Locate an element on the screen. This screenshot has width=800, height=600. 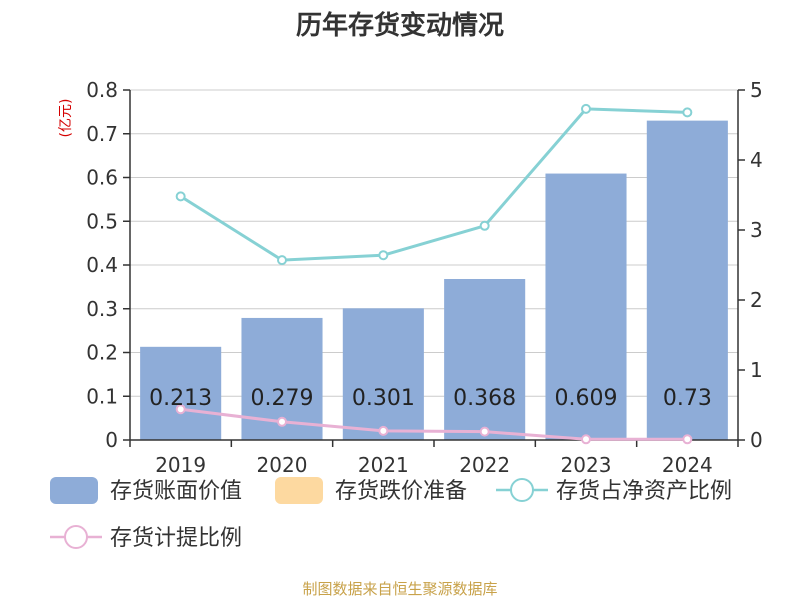
y-axis-unit-label: (亿元) is located at coordinates (66, 118).